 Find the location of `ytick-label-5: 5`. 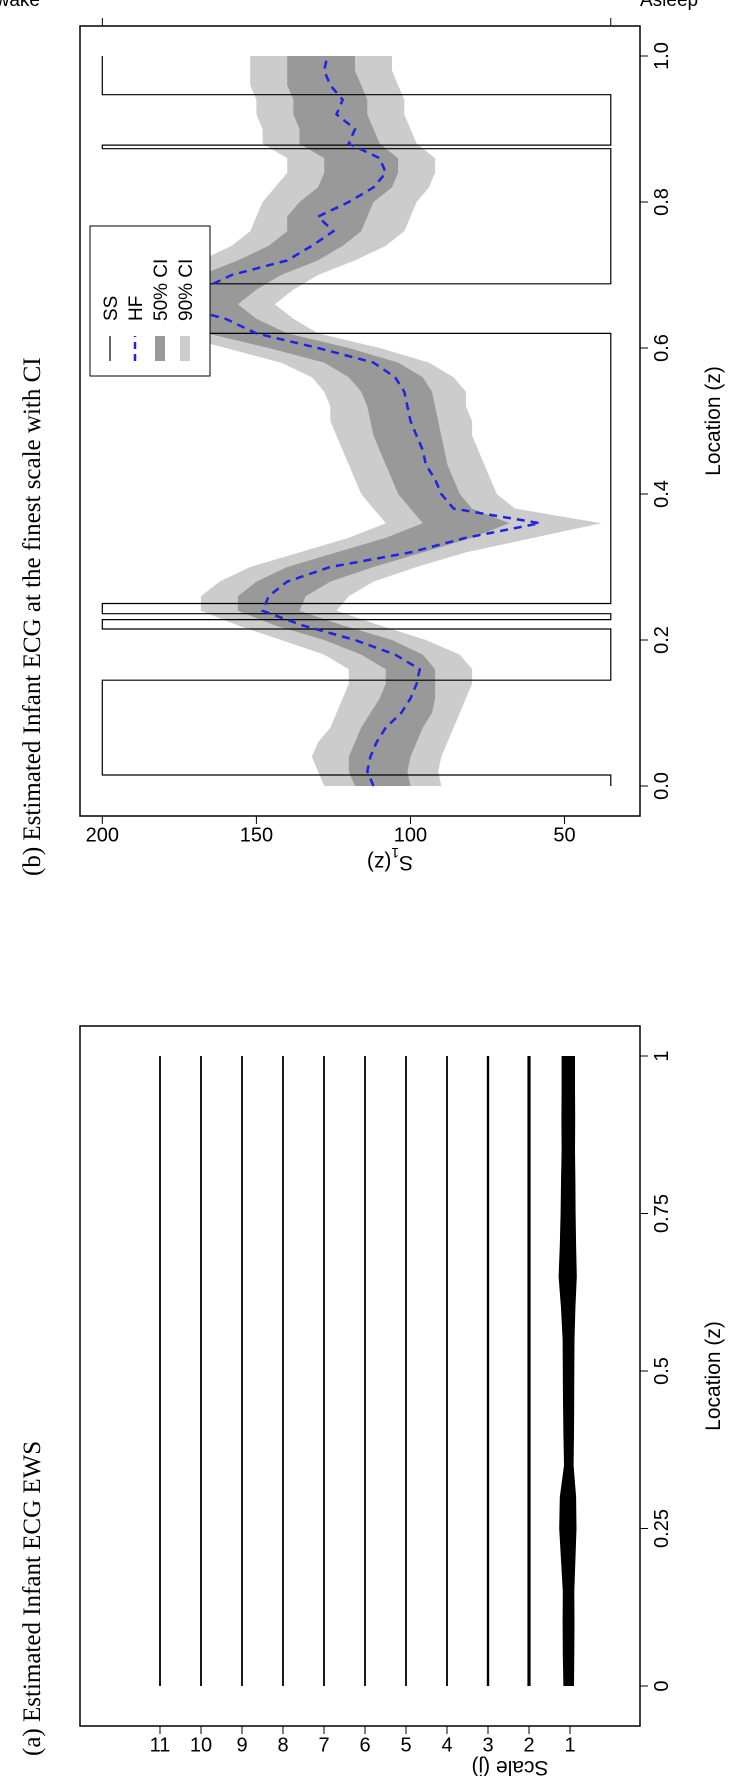

ytick-label-5: 5 is located at coordinates (405, 1745).